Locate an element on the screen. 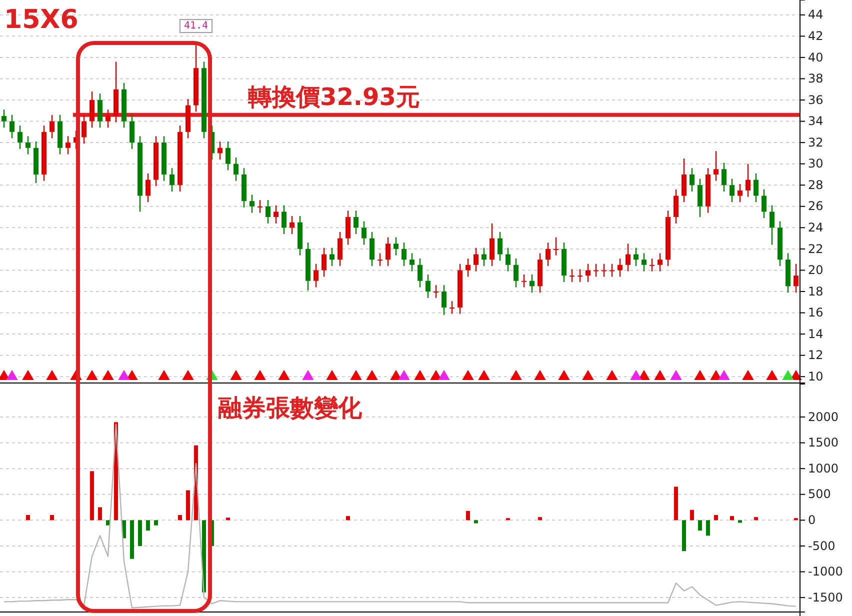 Image resolution: width=852 pixels, height=616 pixels. y-tick-label: 44 is located at coordinates (816, 15).